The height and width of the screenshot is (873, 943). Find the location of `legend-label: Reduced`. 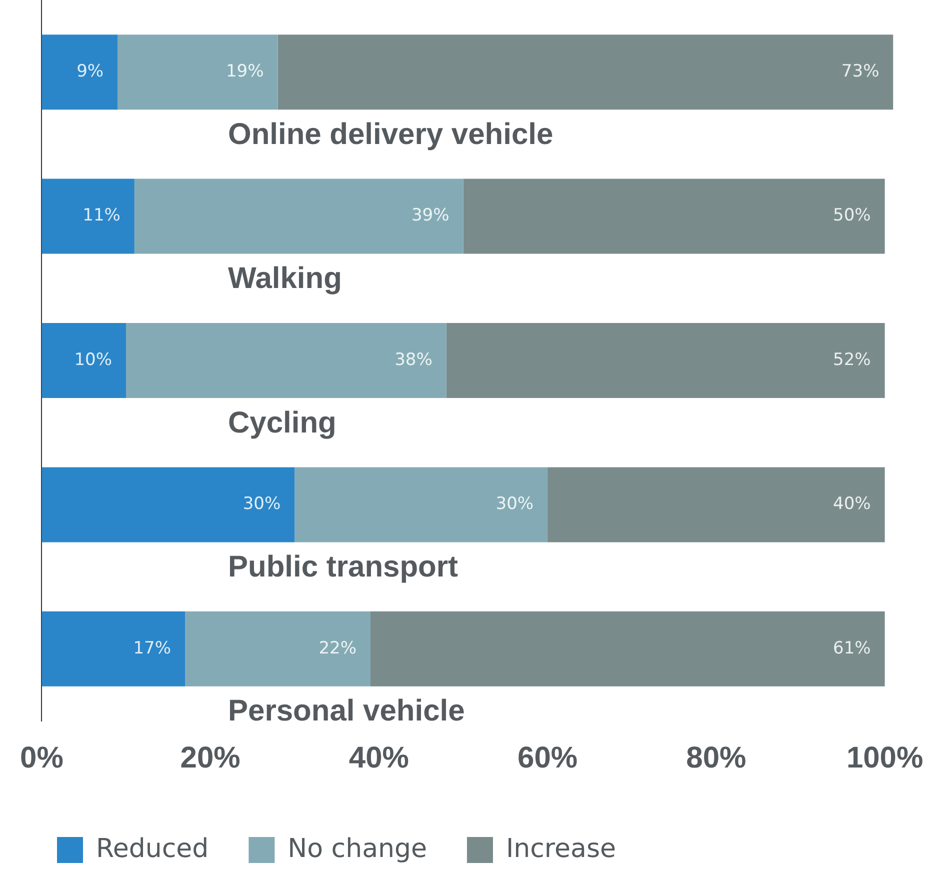

legend-label: Reduced is located at coordinates (152, 849).